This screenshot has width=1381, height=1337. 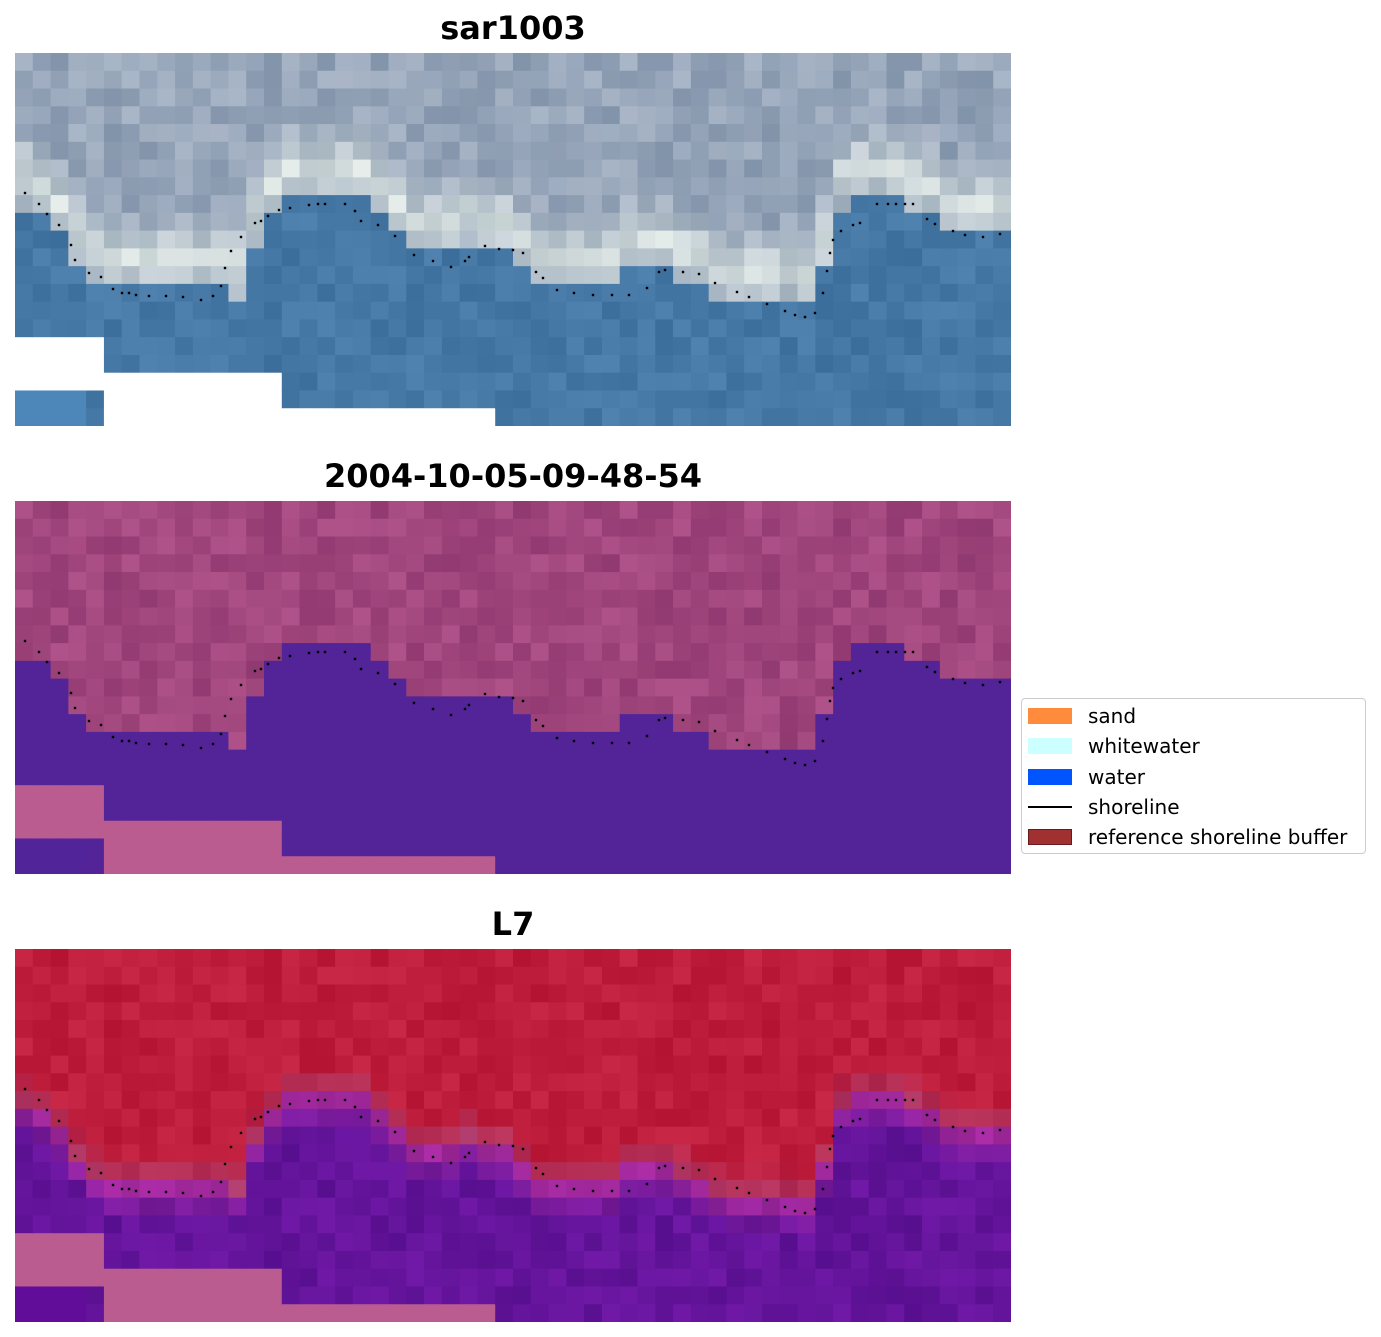 What do you see at coordinates (1114, 746) in the screenshot?
I see `legend-item-whitewater: whitewater` at bounding box center [1114, 746].